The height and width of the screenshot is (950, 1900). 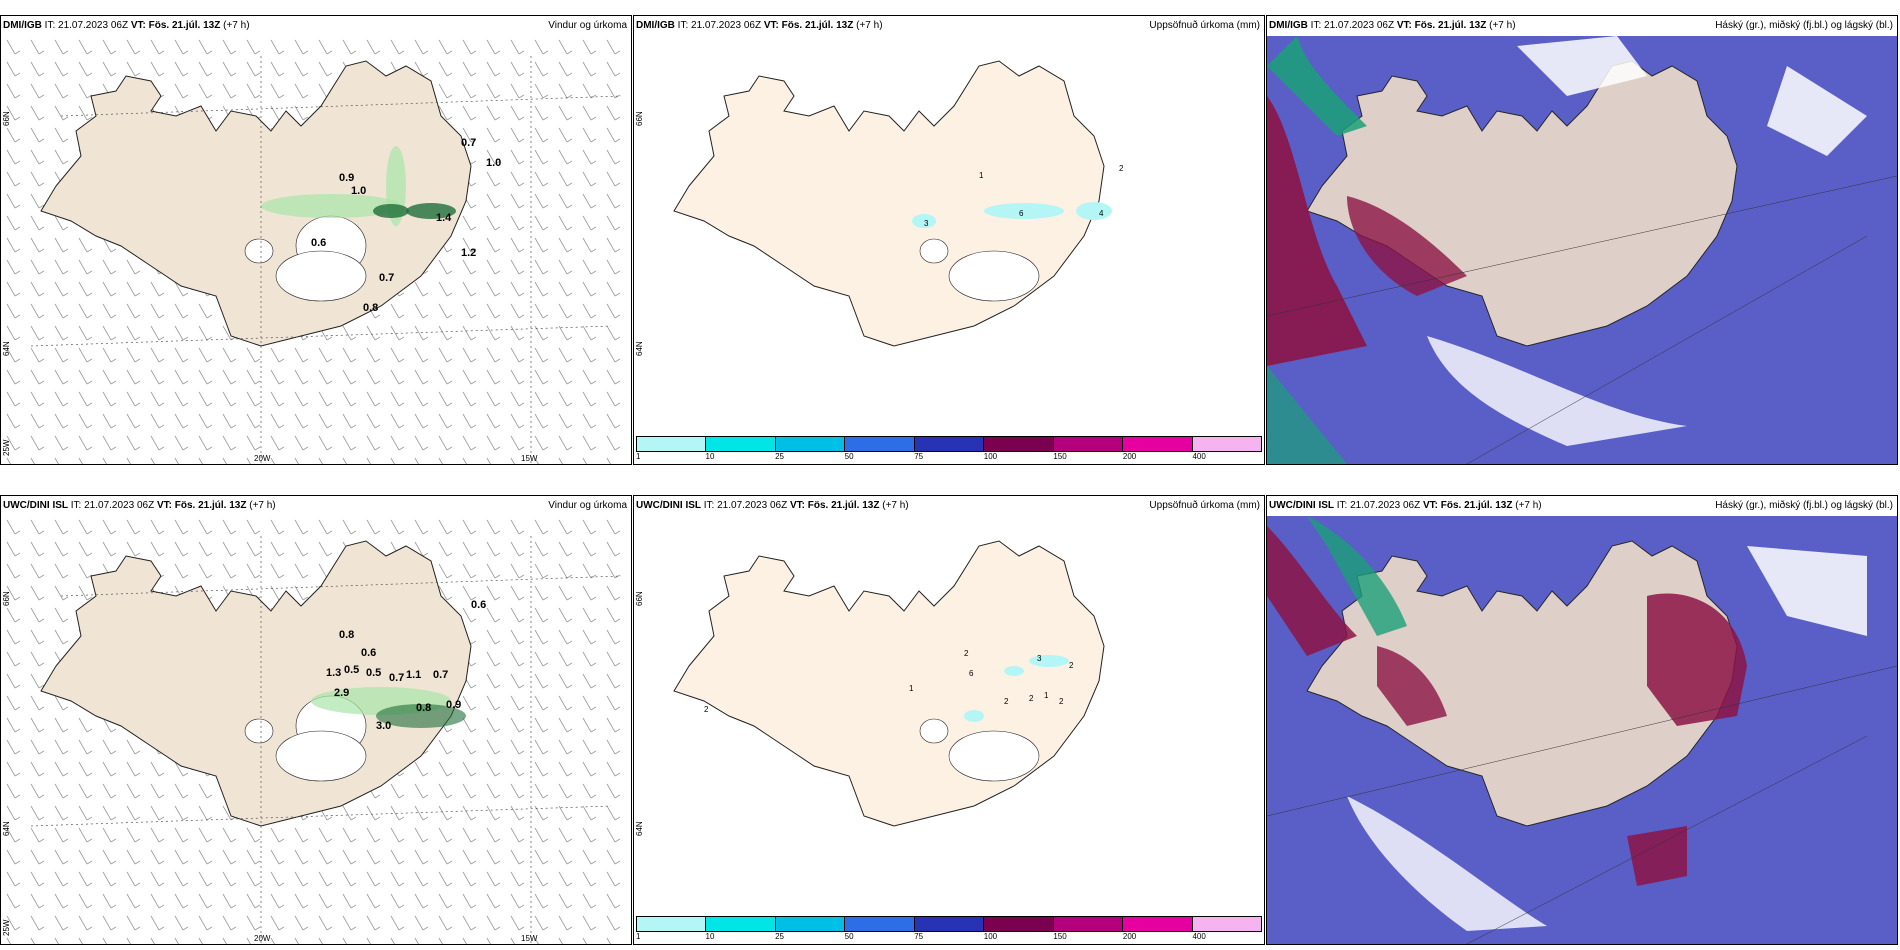 What do you see at coordinates (259, 251) in the screenshot?
I see `glacier-langjokull` at bounding box center [259, 251].